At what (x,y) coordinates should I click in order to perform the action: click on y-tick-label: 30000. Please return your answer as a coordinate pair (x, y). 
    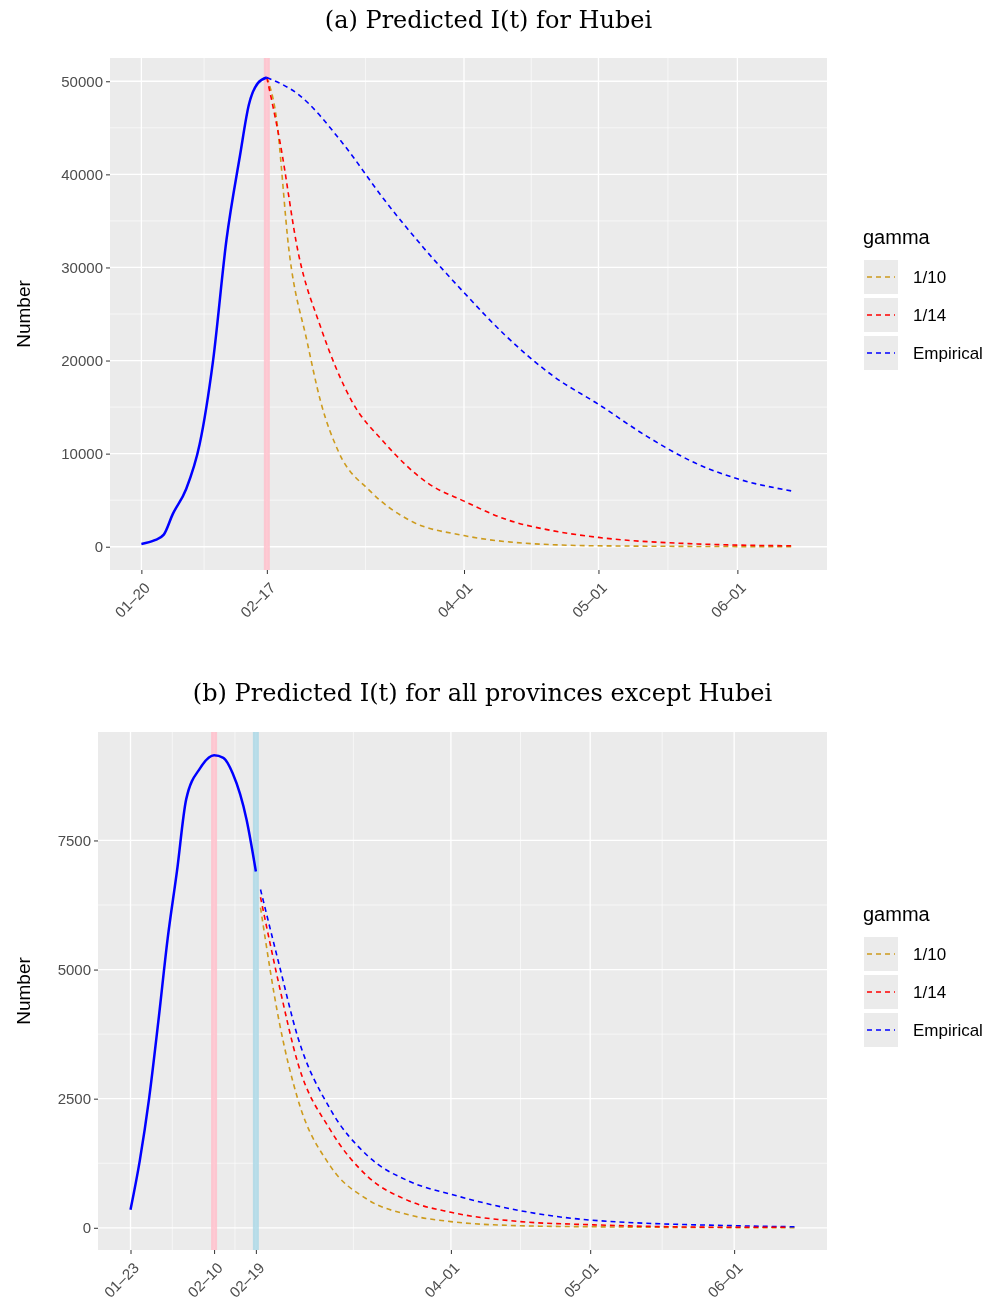
    Looking at the image, I should click on (82, 267).